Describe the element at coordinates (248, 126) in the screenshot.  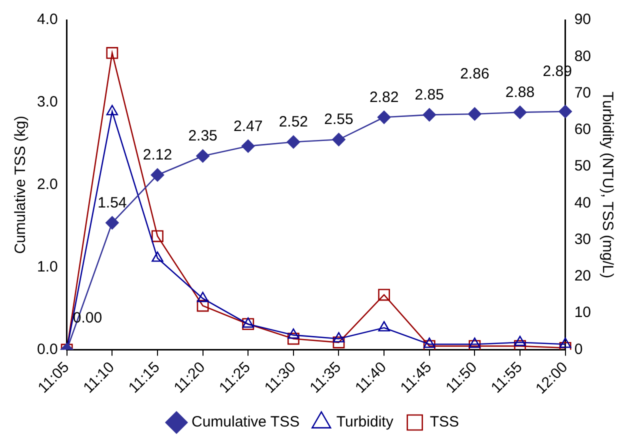
I see `data-label: 2.47` at that location.